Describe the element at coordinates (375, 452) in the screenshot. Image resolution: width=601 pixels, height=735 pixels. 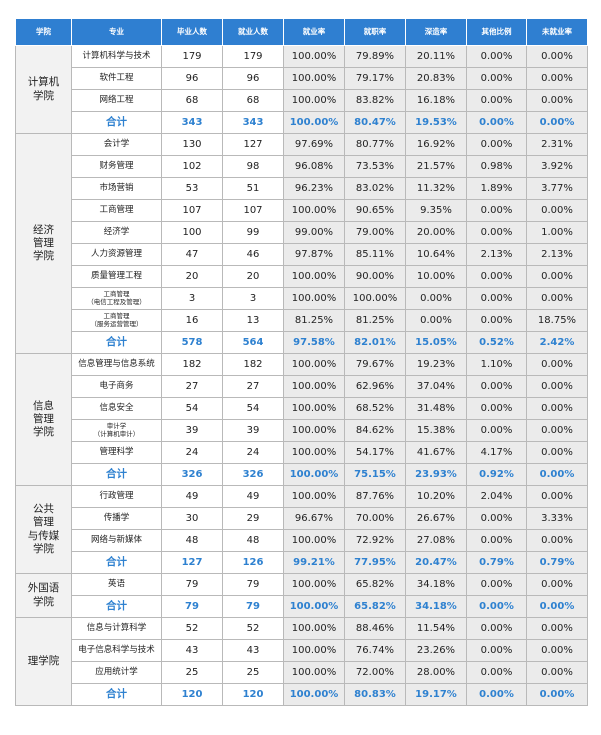
I see `job-rate-cell: 54.17%` at that location.